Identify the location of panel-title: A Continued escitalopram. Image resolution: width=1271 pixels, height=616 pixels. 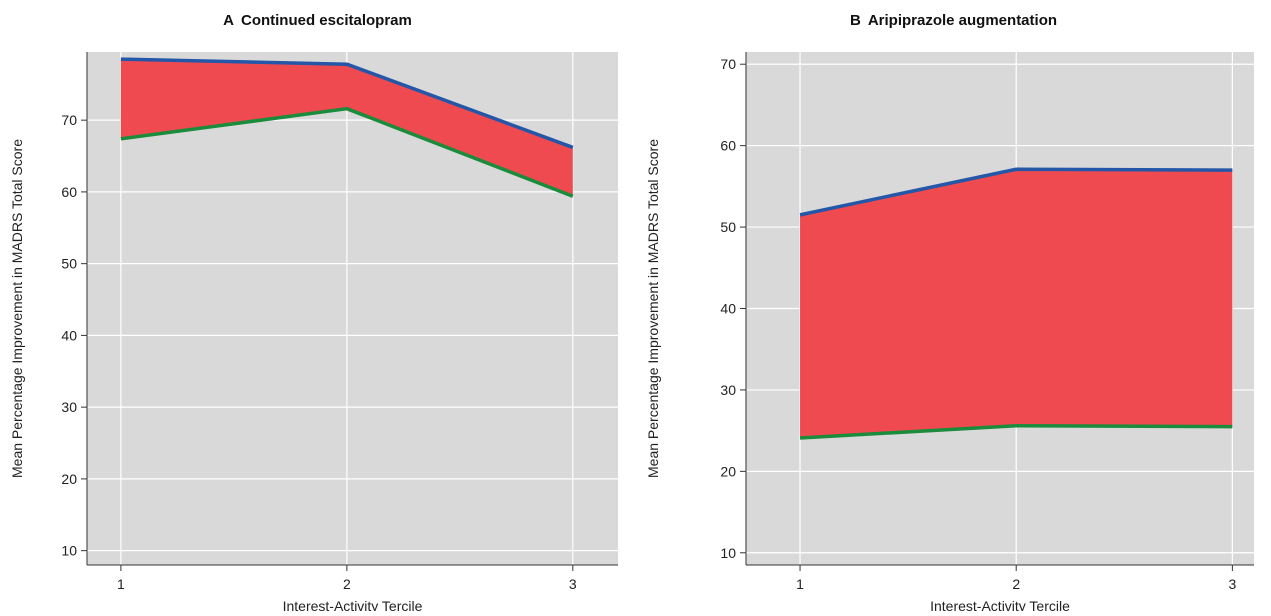
(317, 20).